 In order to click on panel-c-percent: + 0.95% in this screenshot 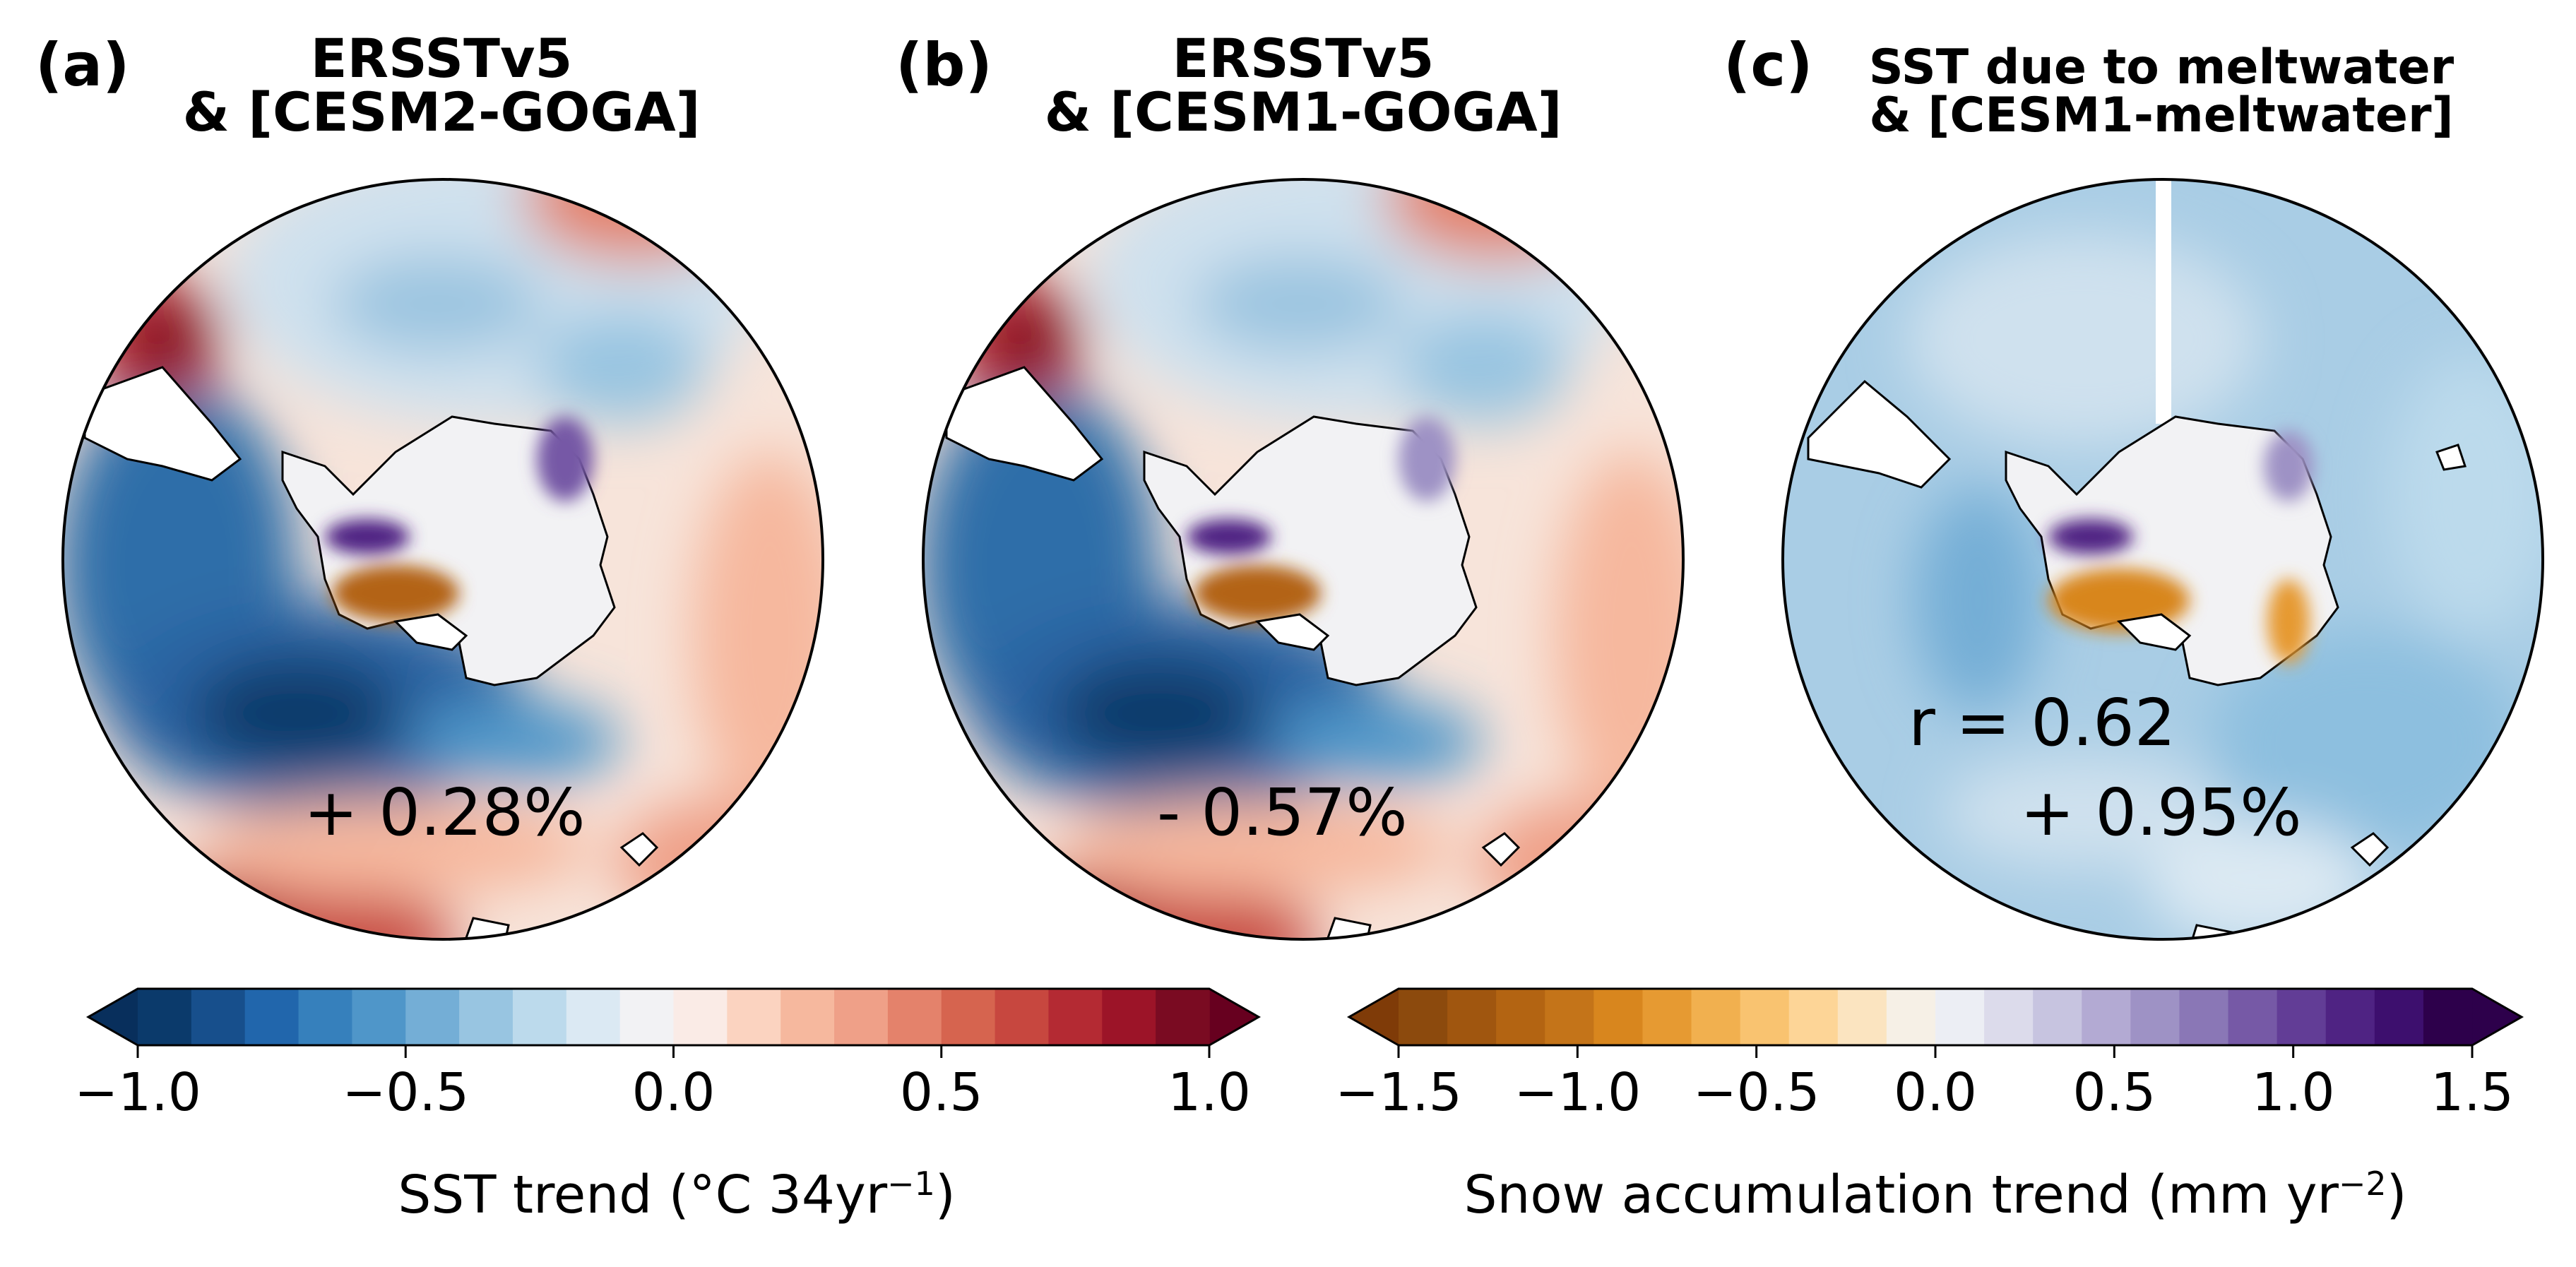, I will do `click(2161, 812)`.